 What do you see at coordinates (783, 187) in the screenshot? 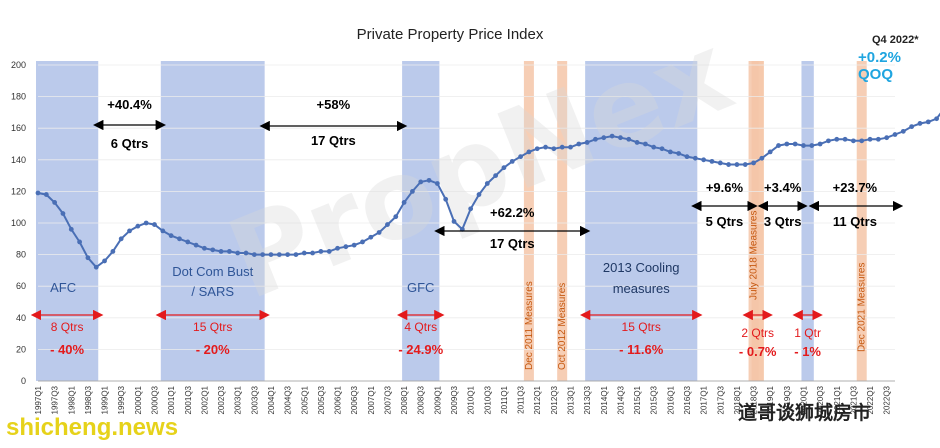
I see `rise-pct-4: +3.4%` at bounding box center [783, 187].